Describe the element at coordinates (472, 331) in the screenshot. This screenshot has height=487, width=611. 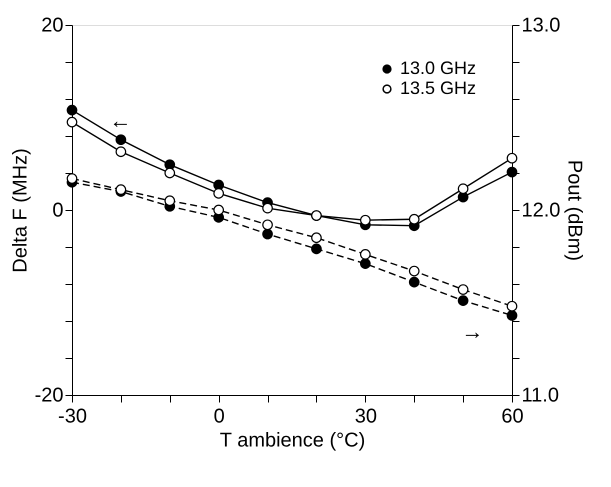
I see `annotation: →` at that location.